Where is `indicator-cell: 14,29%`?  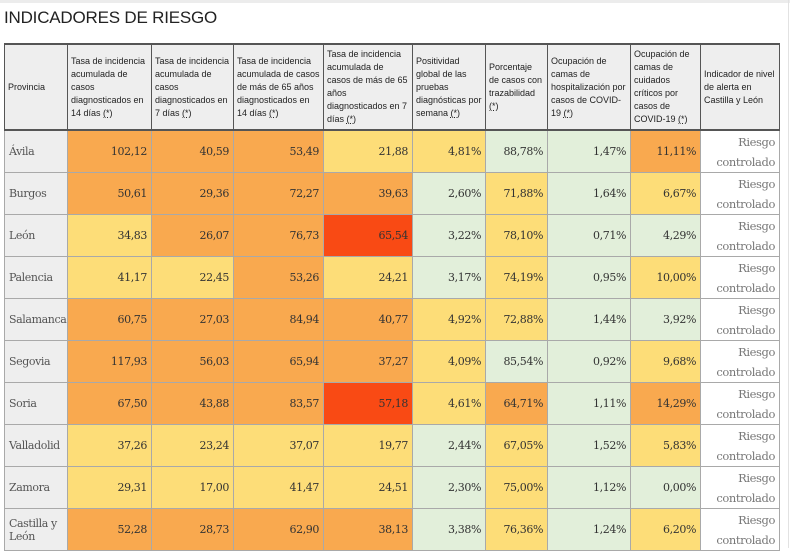
indicator-cell: 14,29% is located at coordinates (665, 403).